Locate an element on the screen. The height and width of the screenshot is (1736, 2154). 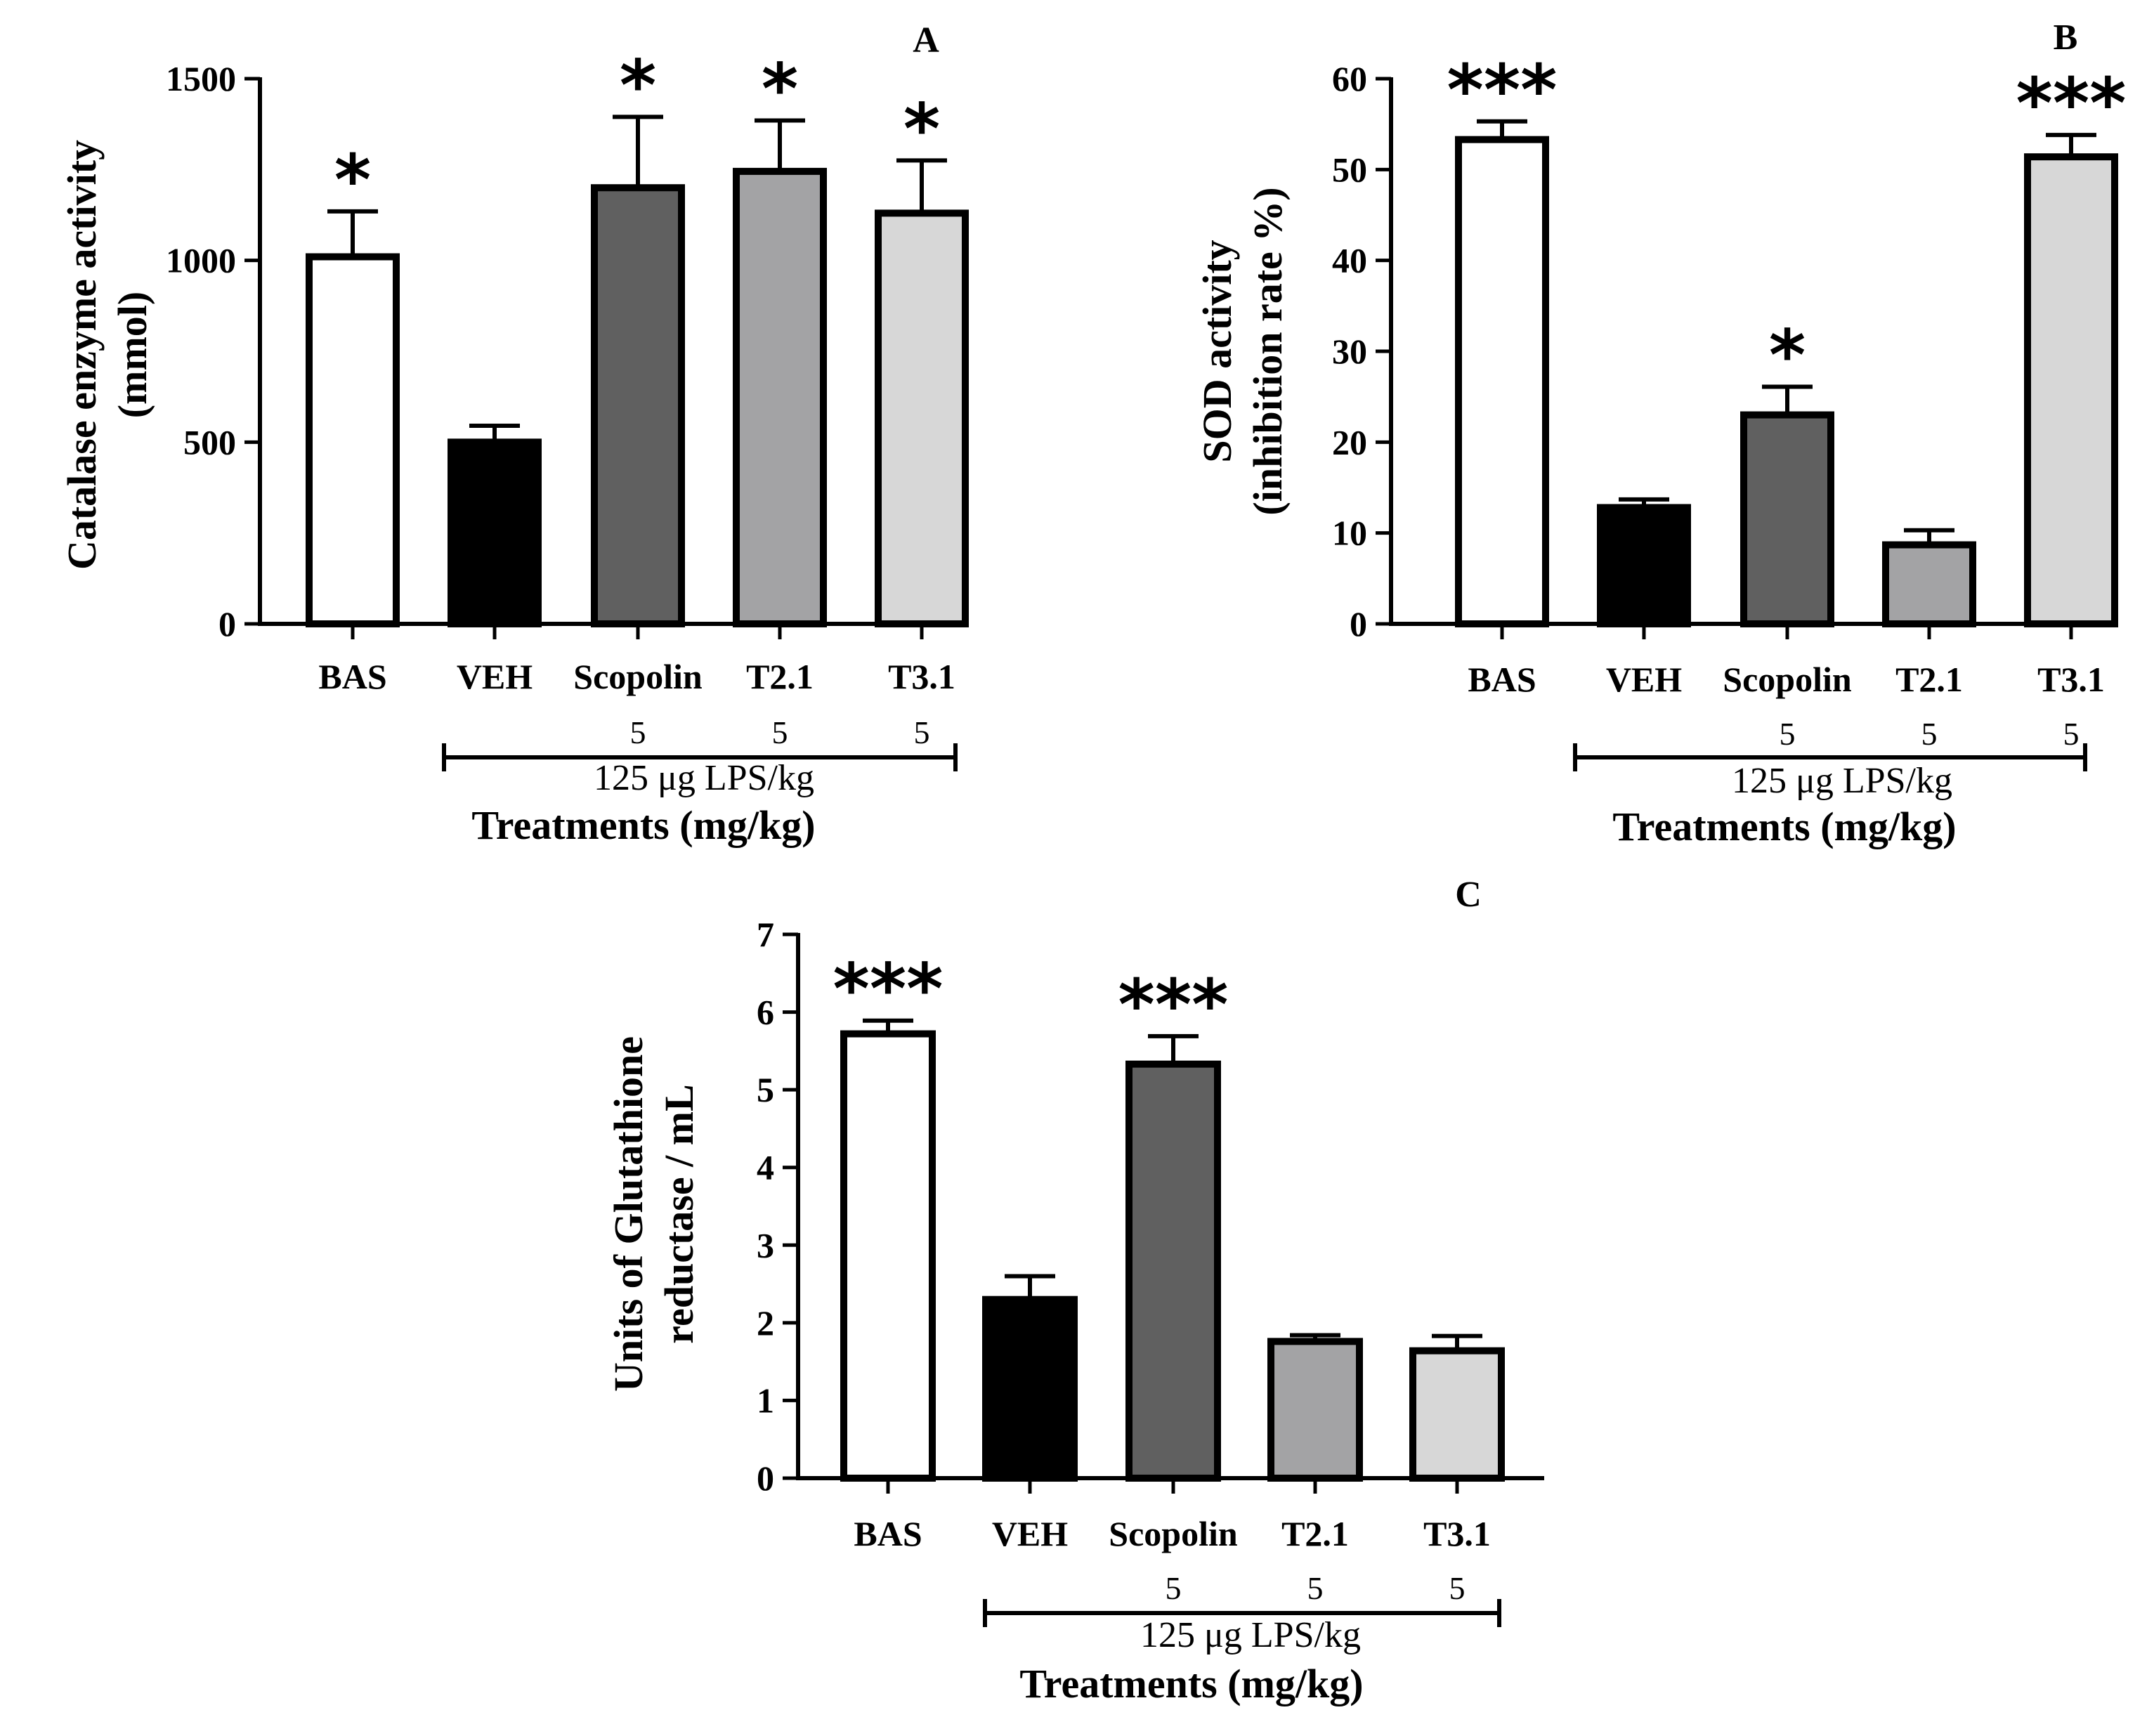
panel-label: A is located at coordinates (926, 40).